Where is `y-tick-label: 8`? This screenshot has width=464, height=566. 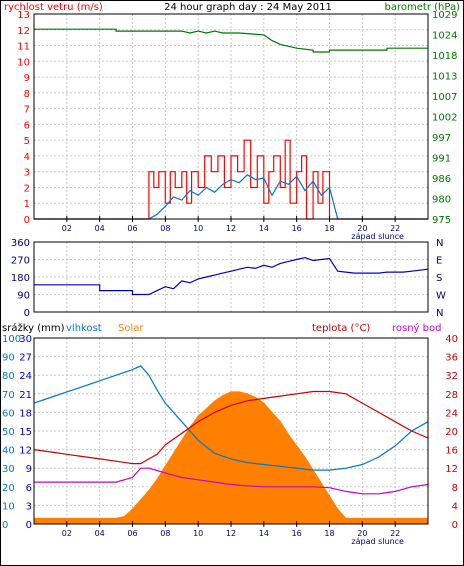
y-tick-label: 8 is located at coordinates (27, 94).